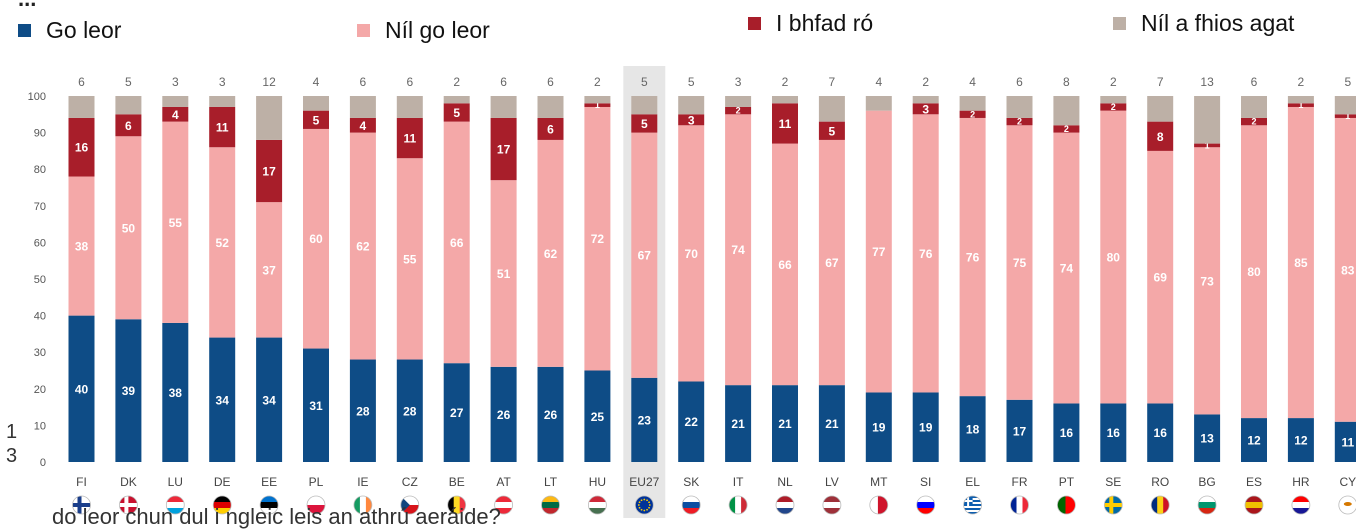  What do you see at coordinates (1067, 433) in the screenshot?
I see `data-label: 16` at bounding box center [1067, 433].